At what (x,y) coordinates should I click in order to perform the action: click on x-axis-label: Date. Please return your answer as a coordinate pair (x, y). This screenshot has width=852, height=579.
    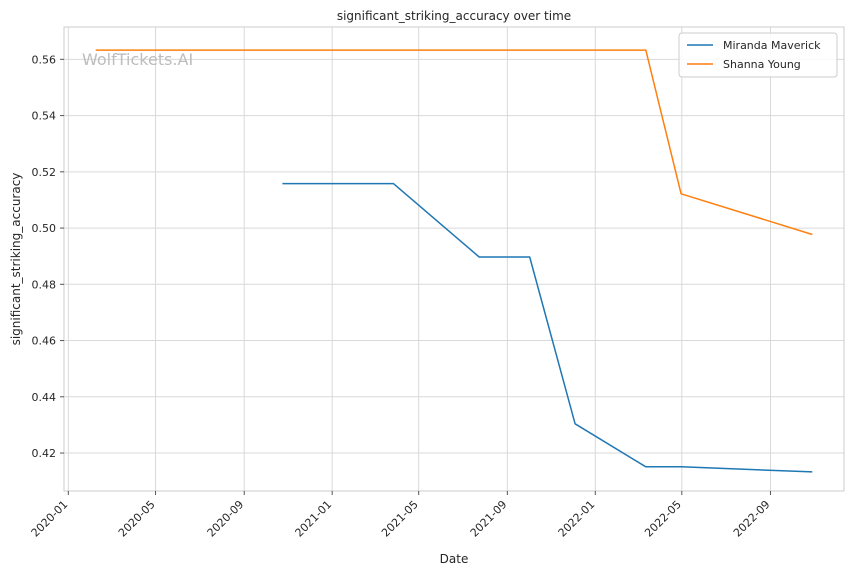
    Looking at the image, I should click on (454, 559).